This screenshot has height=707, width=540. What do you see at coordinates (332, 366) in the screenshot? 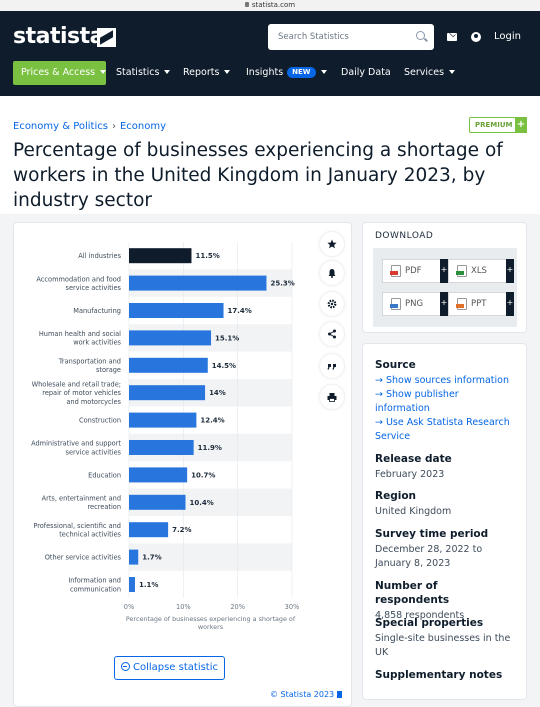
I see `cite-button` at bounding box center [332, 366].